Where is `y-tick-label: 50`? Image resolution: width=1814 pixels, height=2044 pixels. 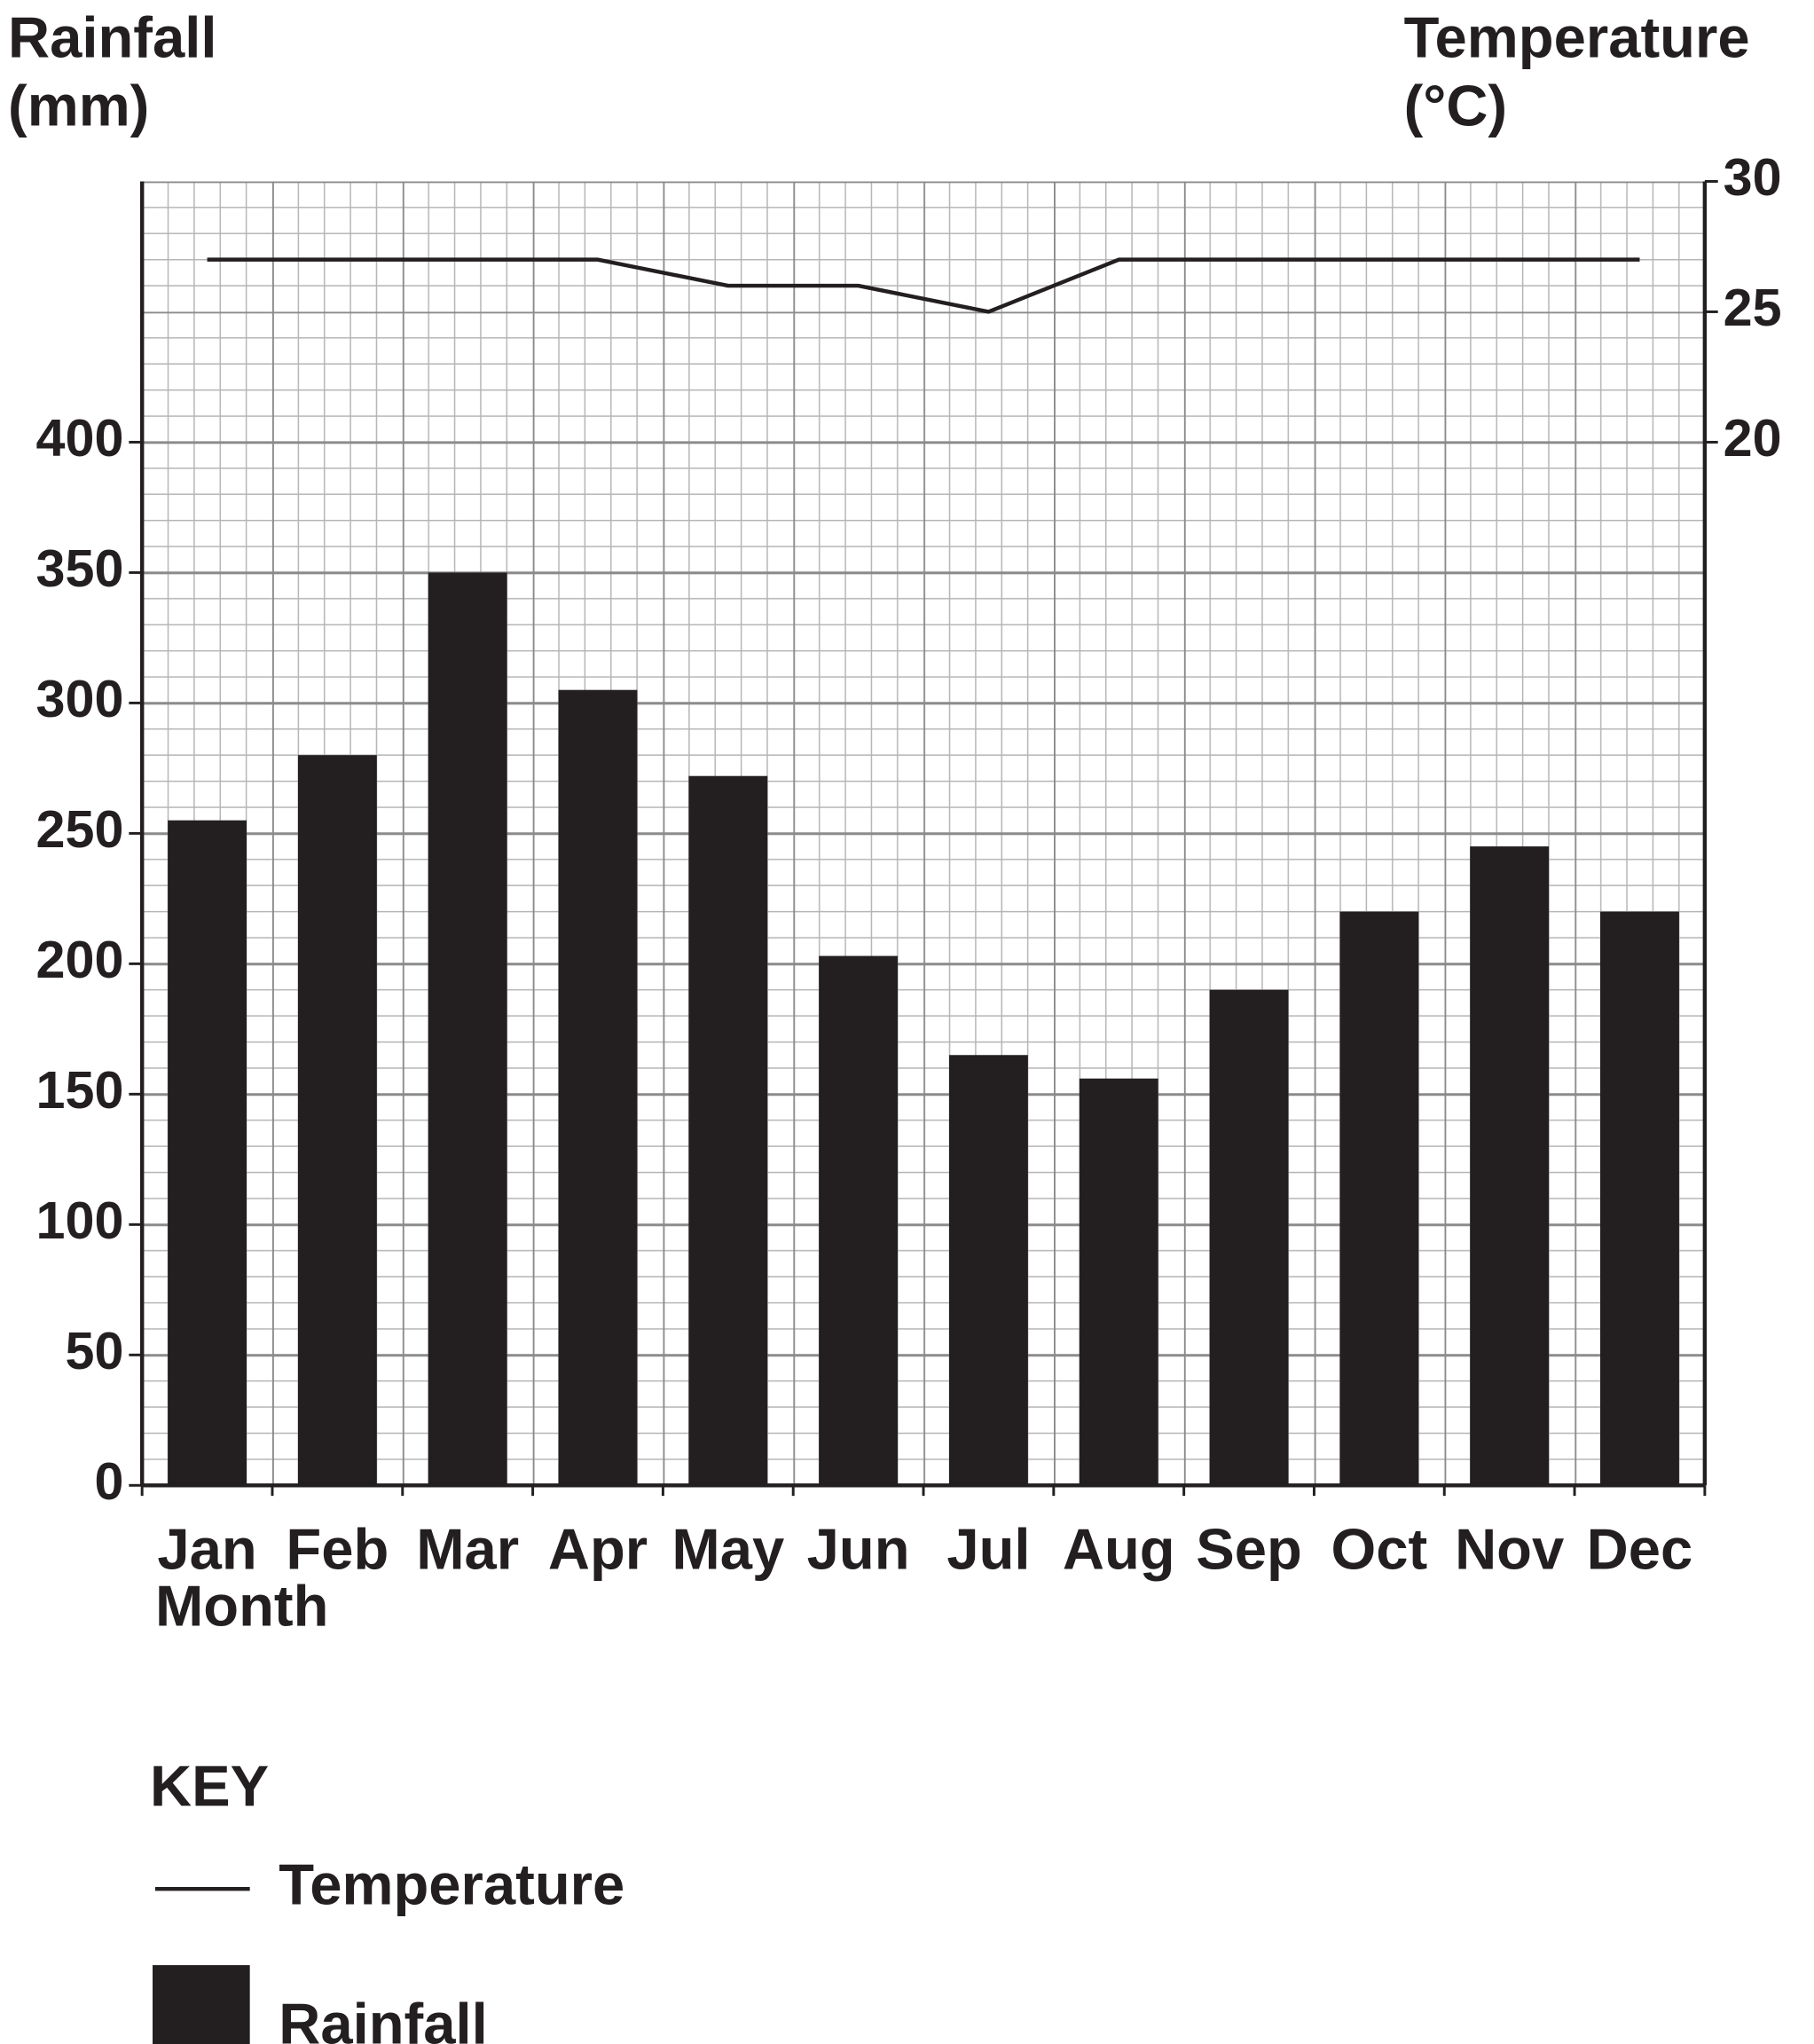 y-tick-label: 50 is located at coordinates (95, 1350).